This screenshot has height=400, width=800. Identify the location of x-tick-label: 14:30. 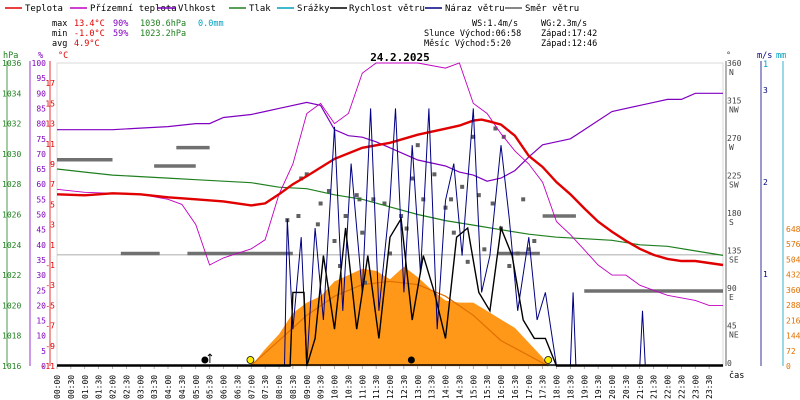
(459, 387).